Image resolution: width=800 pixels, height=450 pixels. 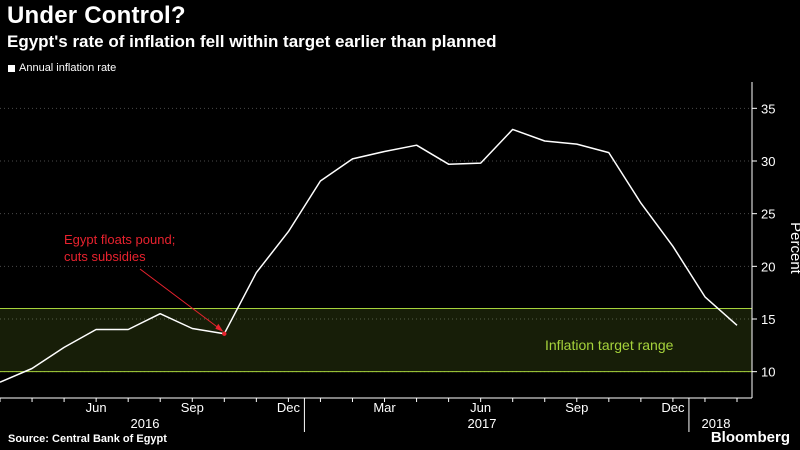 I want to click on year-label: 2016, so click(x=145, y=423).